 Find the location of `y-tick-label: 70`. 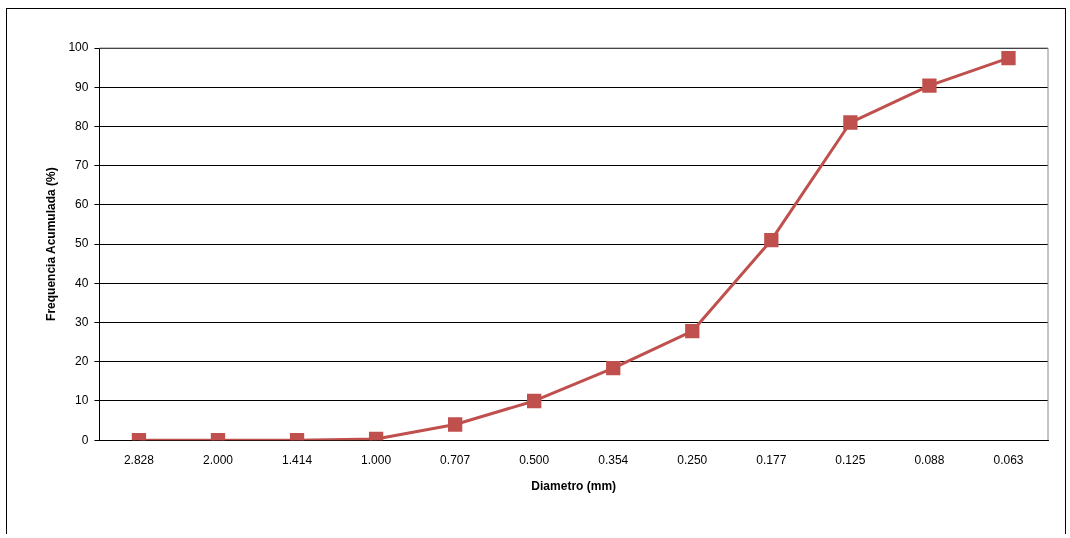

y-tick-label: 70 is located at coordinates (82, 164).